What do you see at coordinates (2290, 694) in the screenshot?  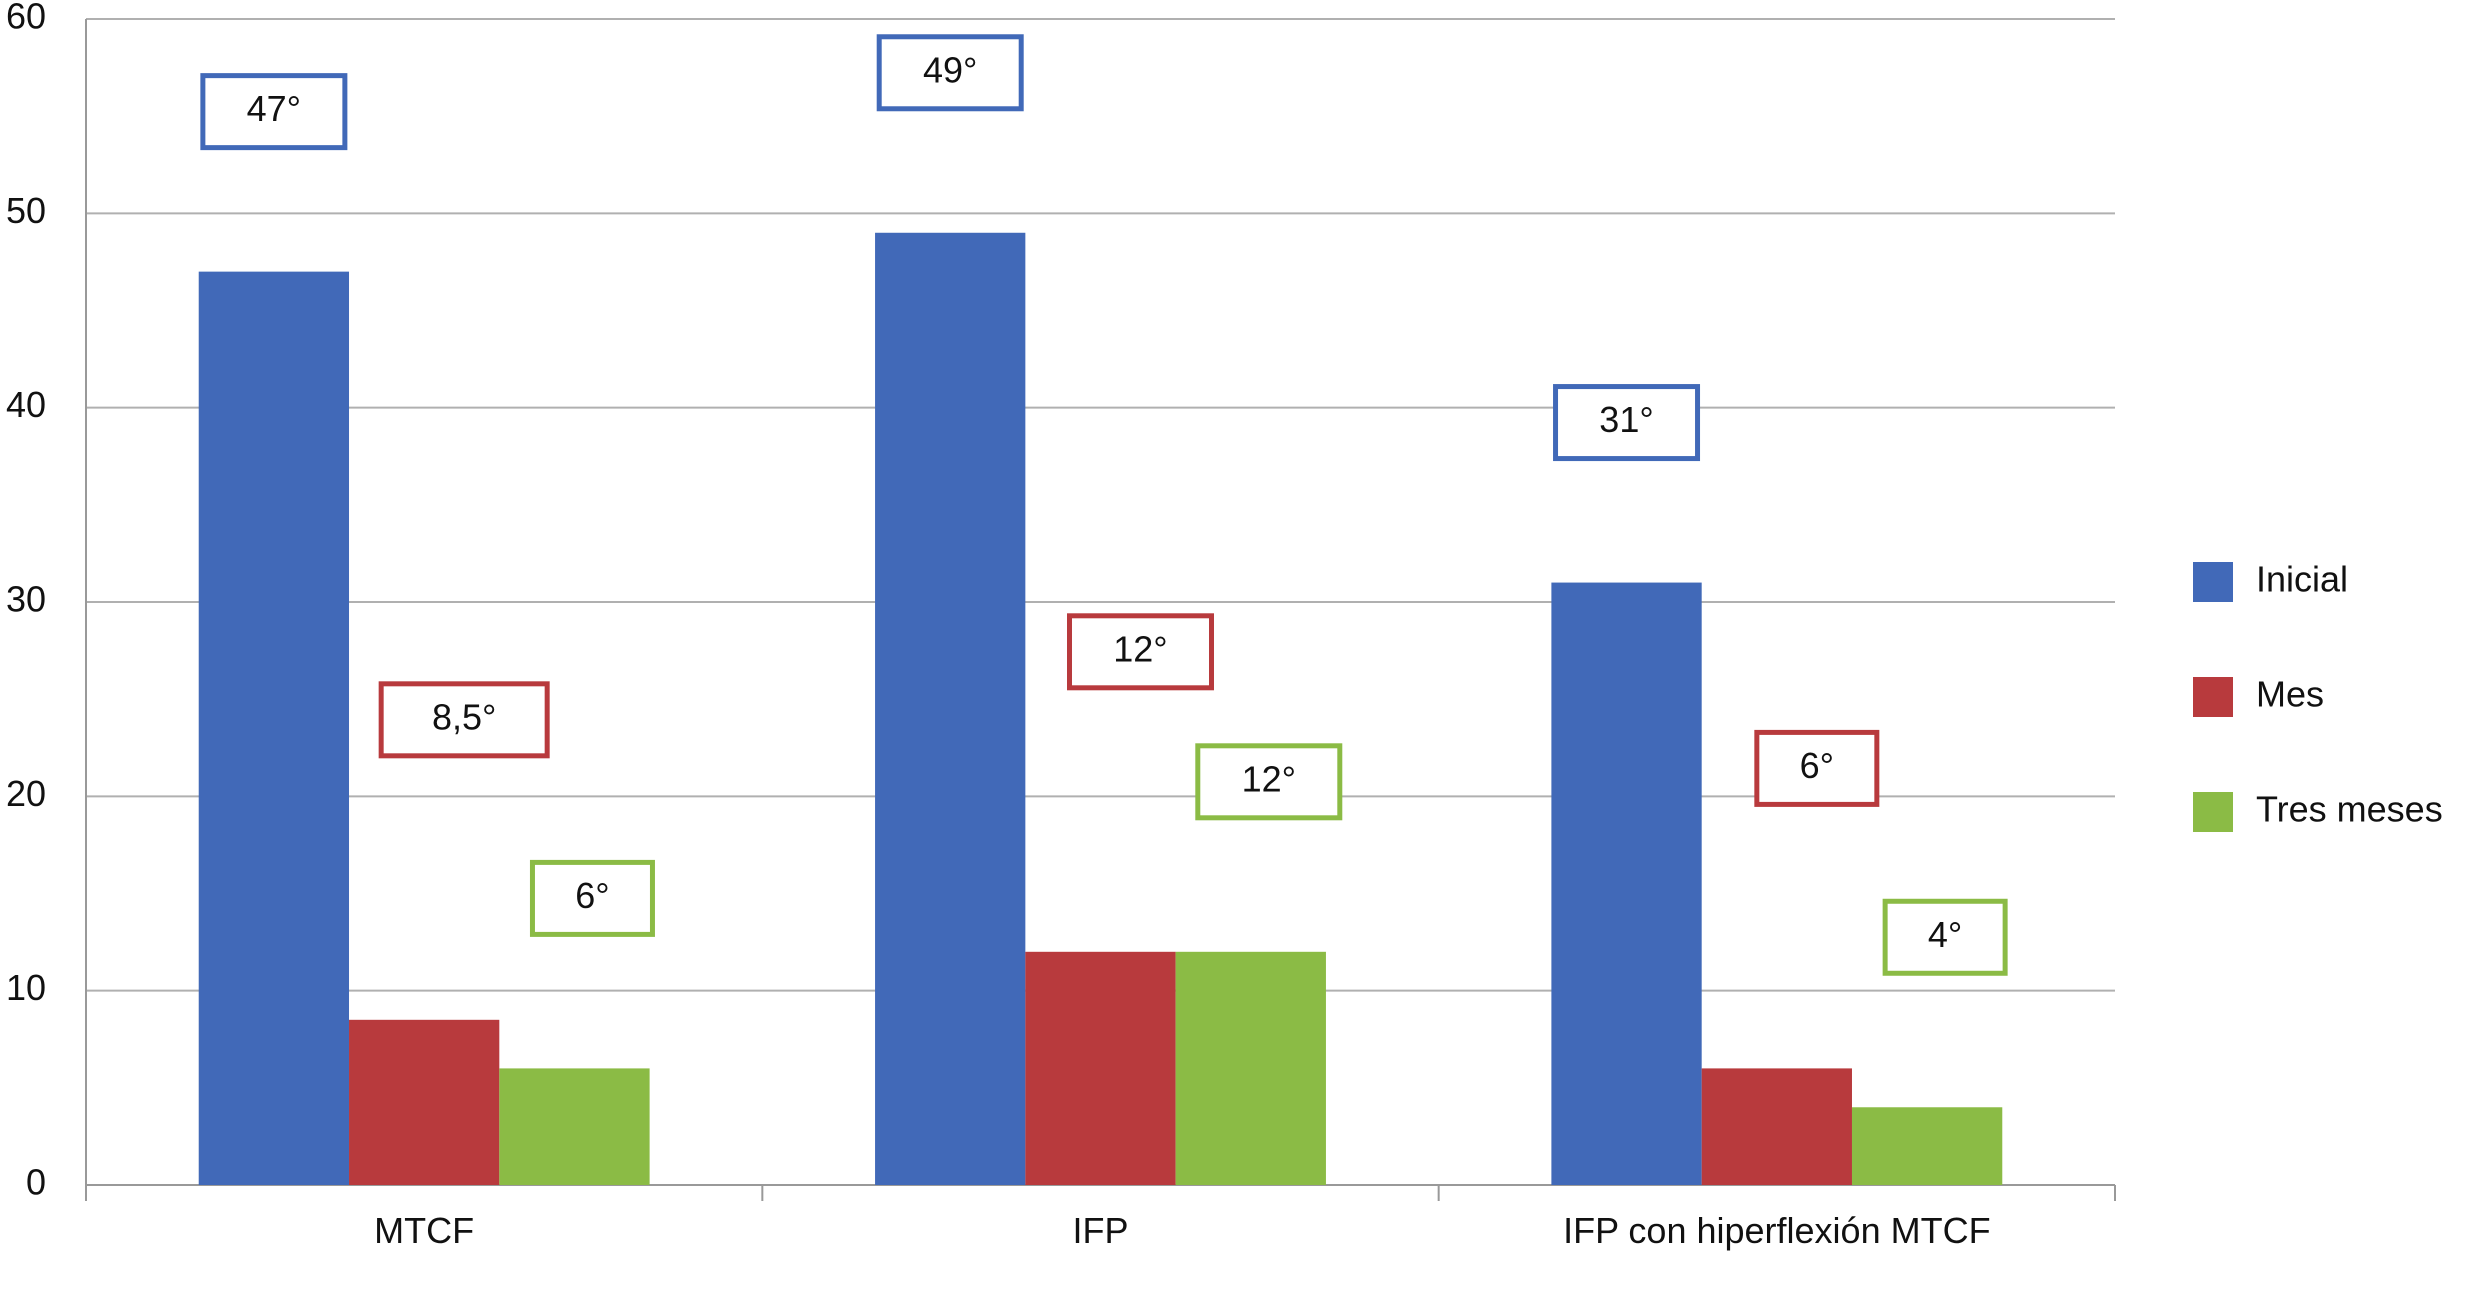 I see `legend-label: Mes` at bounding box center [2290, 694].